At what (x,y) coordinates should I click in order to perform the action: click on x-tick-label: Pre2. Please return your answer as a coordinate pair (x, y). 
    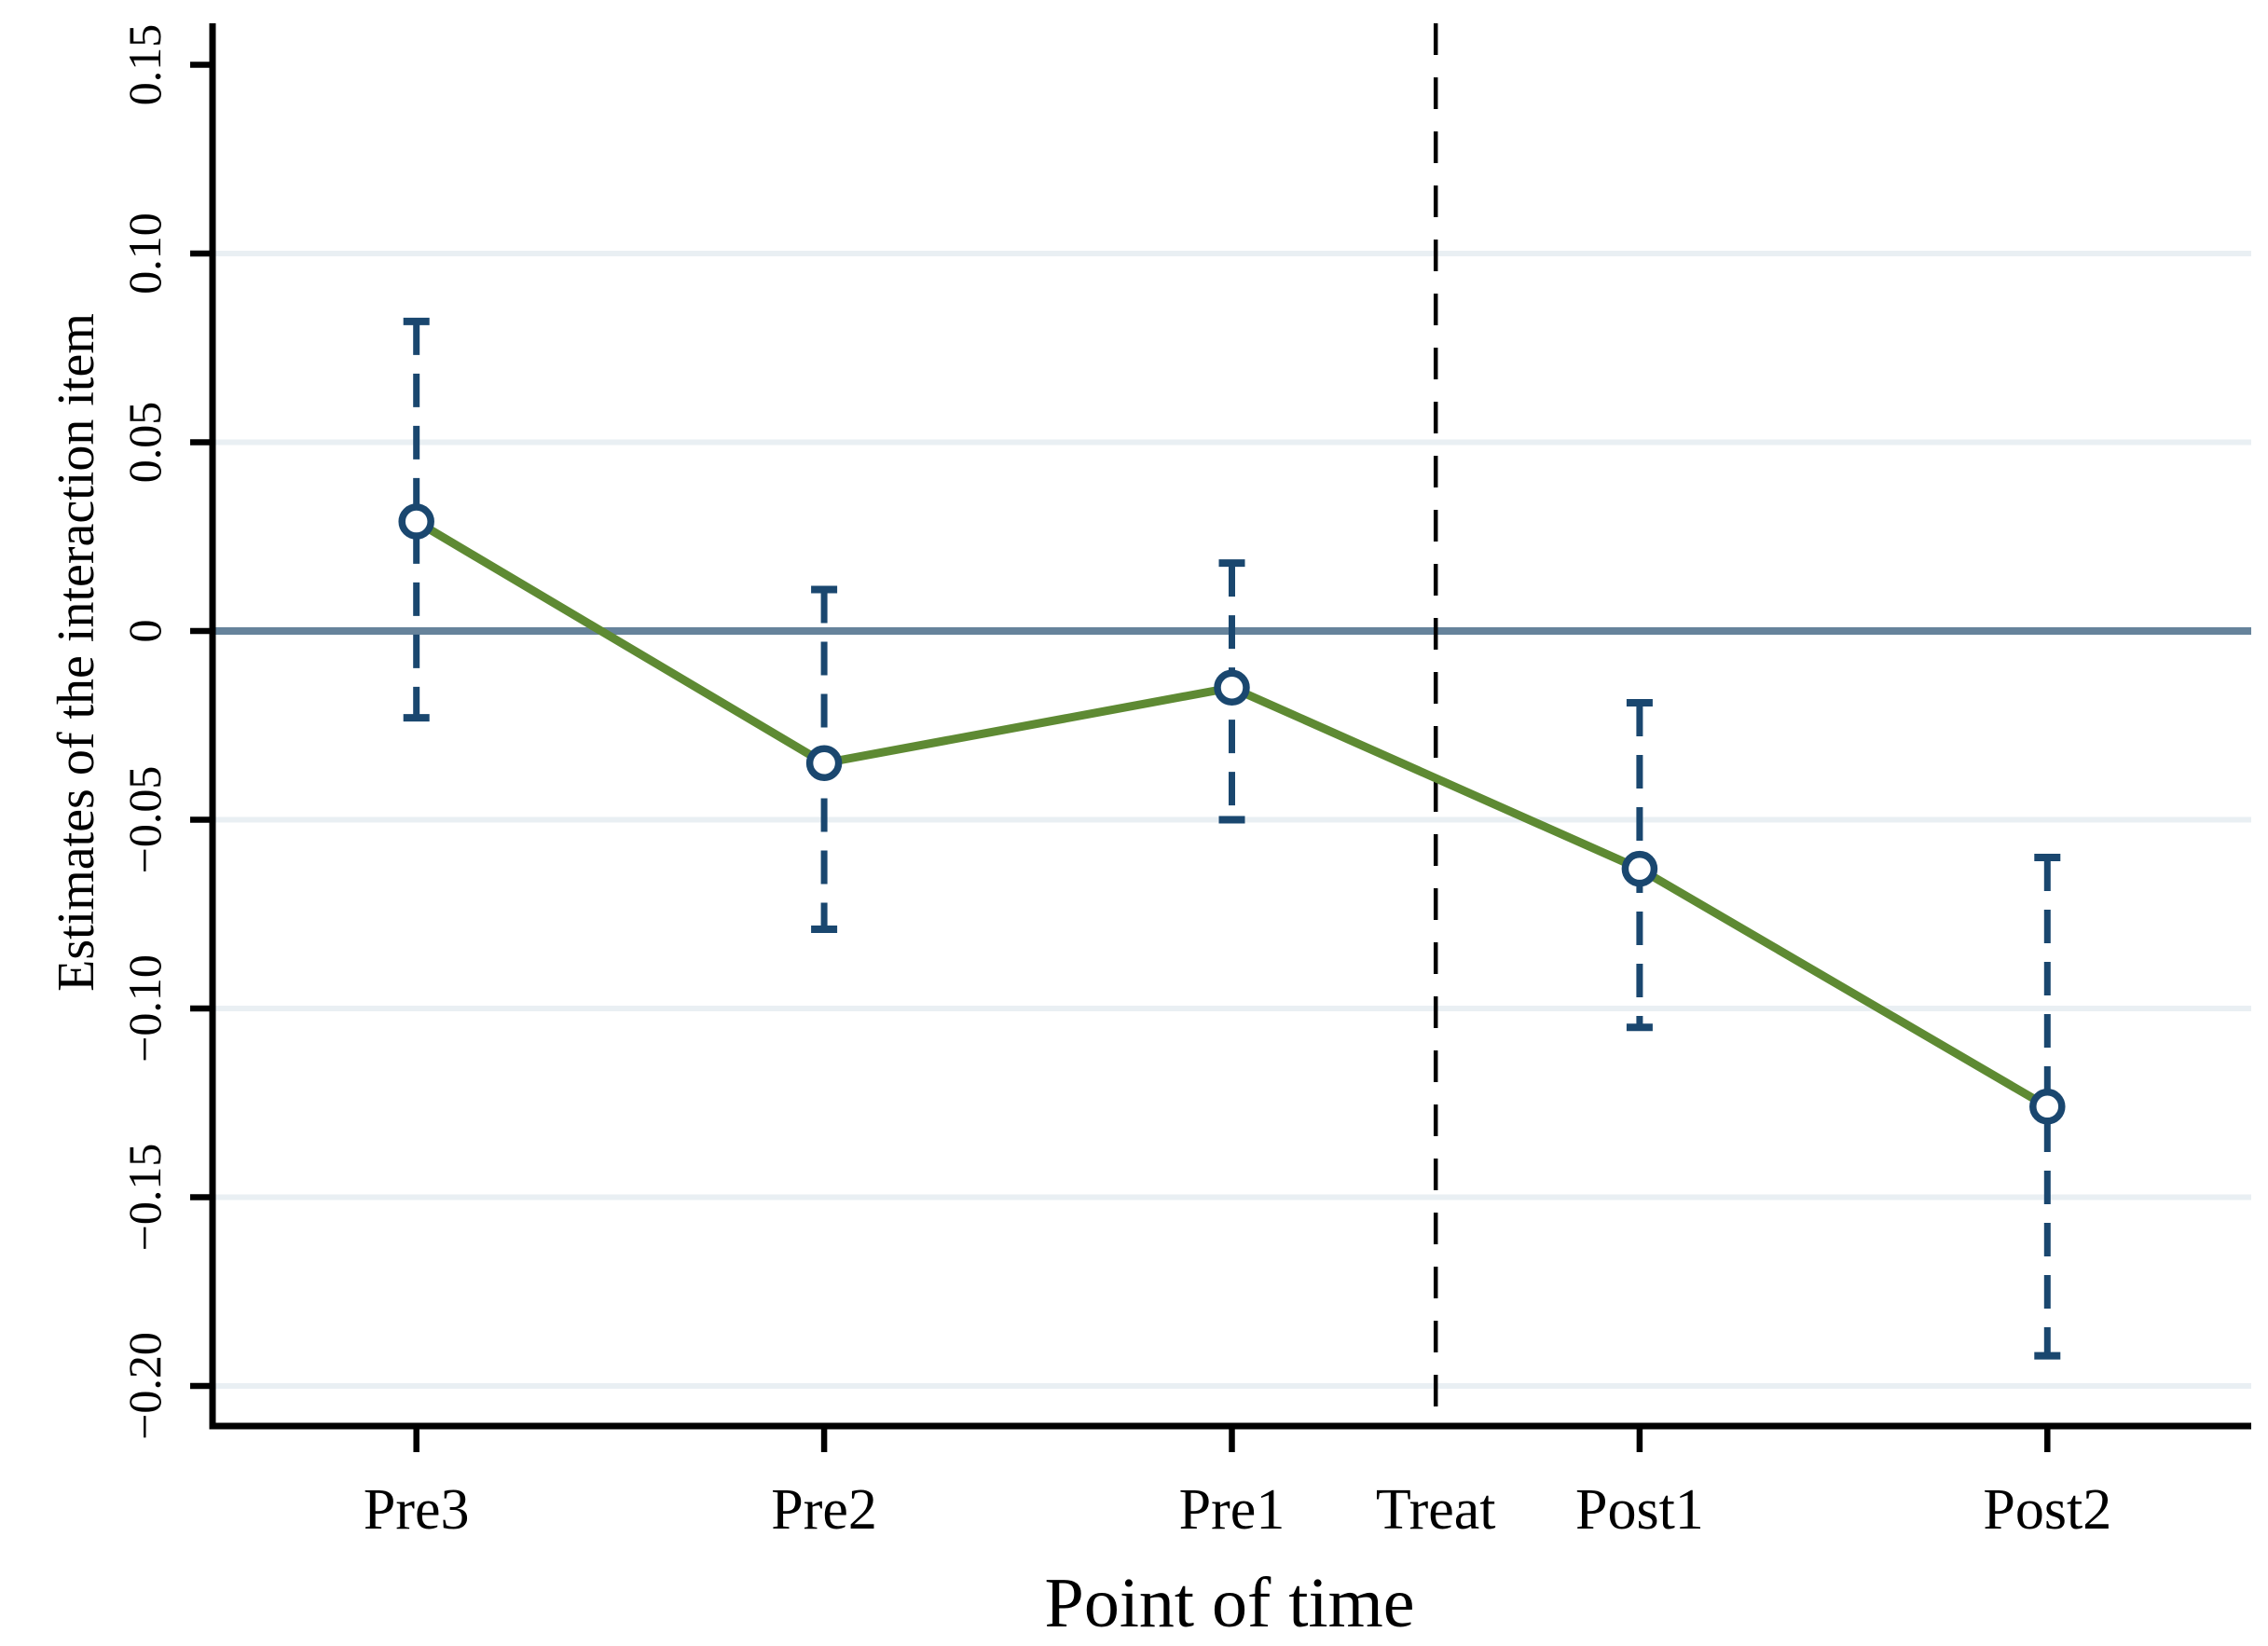
    Looking at the image, I should click on (824, 1510).